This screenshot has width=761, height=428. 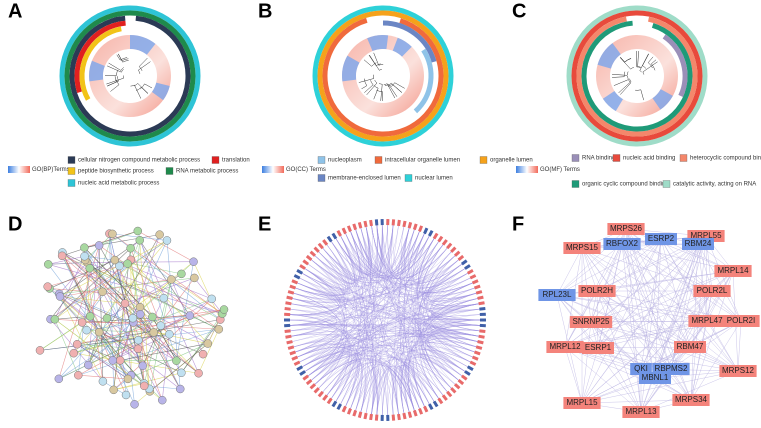 What do you see at coordinates (733, 270) in the screenshot?
I see `gene-label: MRPL14` at bounding box center [733, 270].